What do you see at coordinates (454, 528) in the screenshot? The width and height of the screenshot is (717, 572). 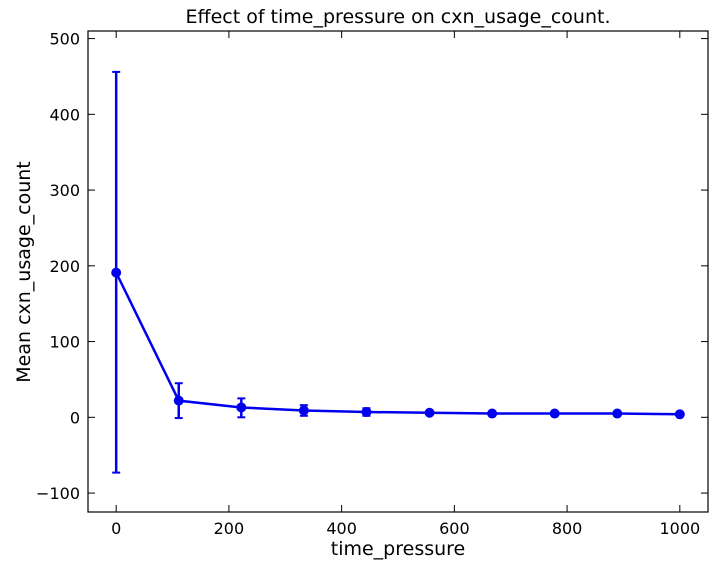 I see `x-tick-label: 600` at bounding box center [454, 528].